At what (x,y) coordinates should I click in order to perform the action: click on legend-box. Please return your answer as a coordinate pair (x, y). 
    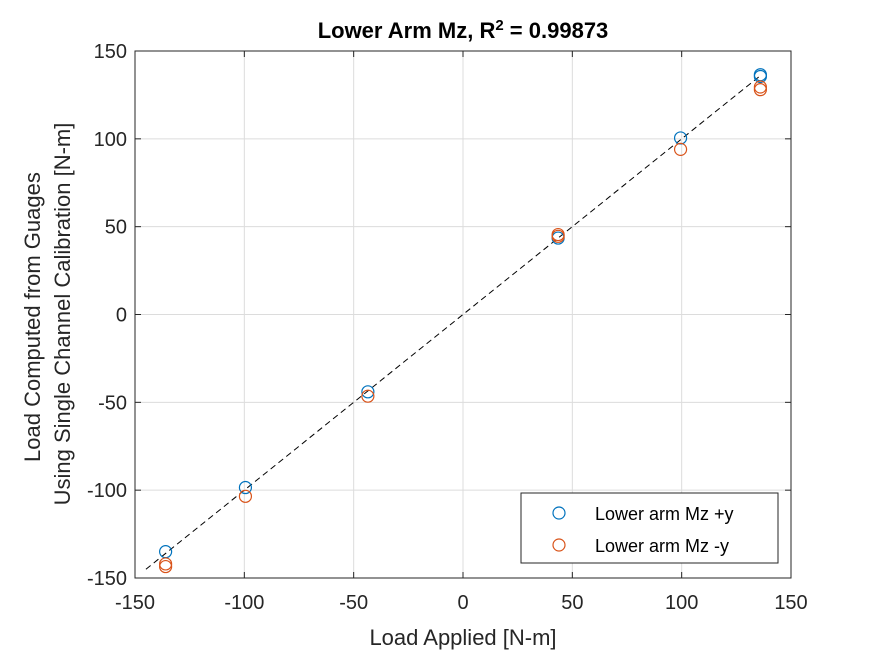
    Looking at the image, I should click on (649, 528).